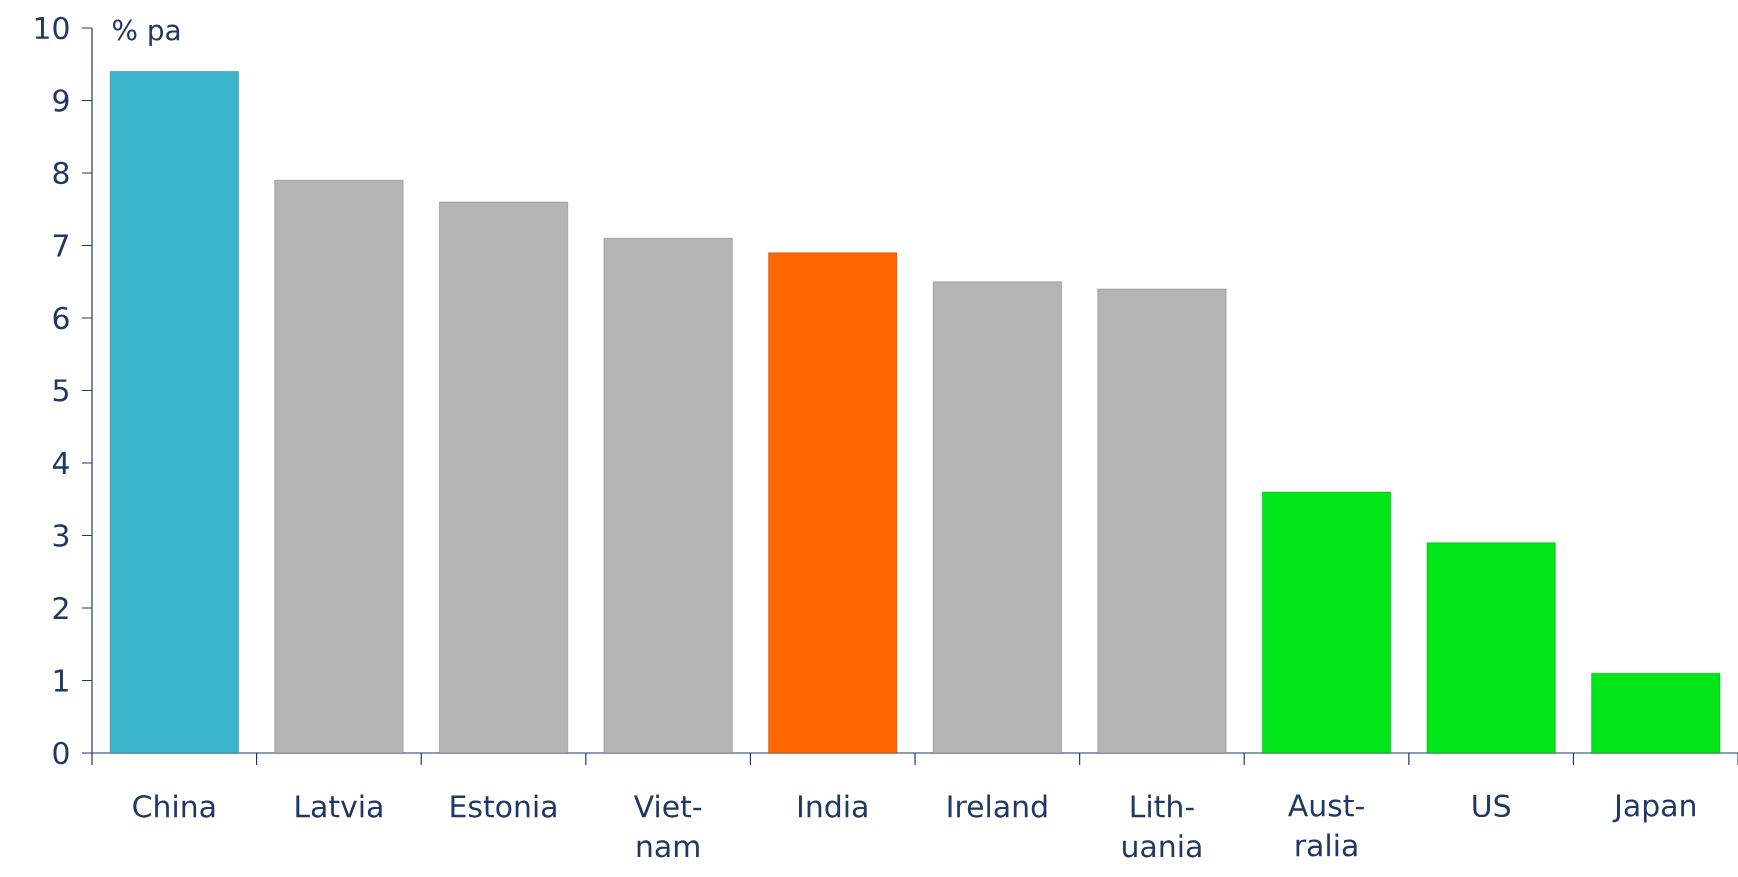  Describe the element at coordinates (61, 680) in the screenshot. I see `y-tick-label: 1` at that location.